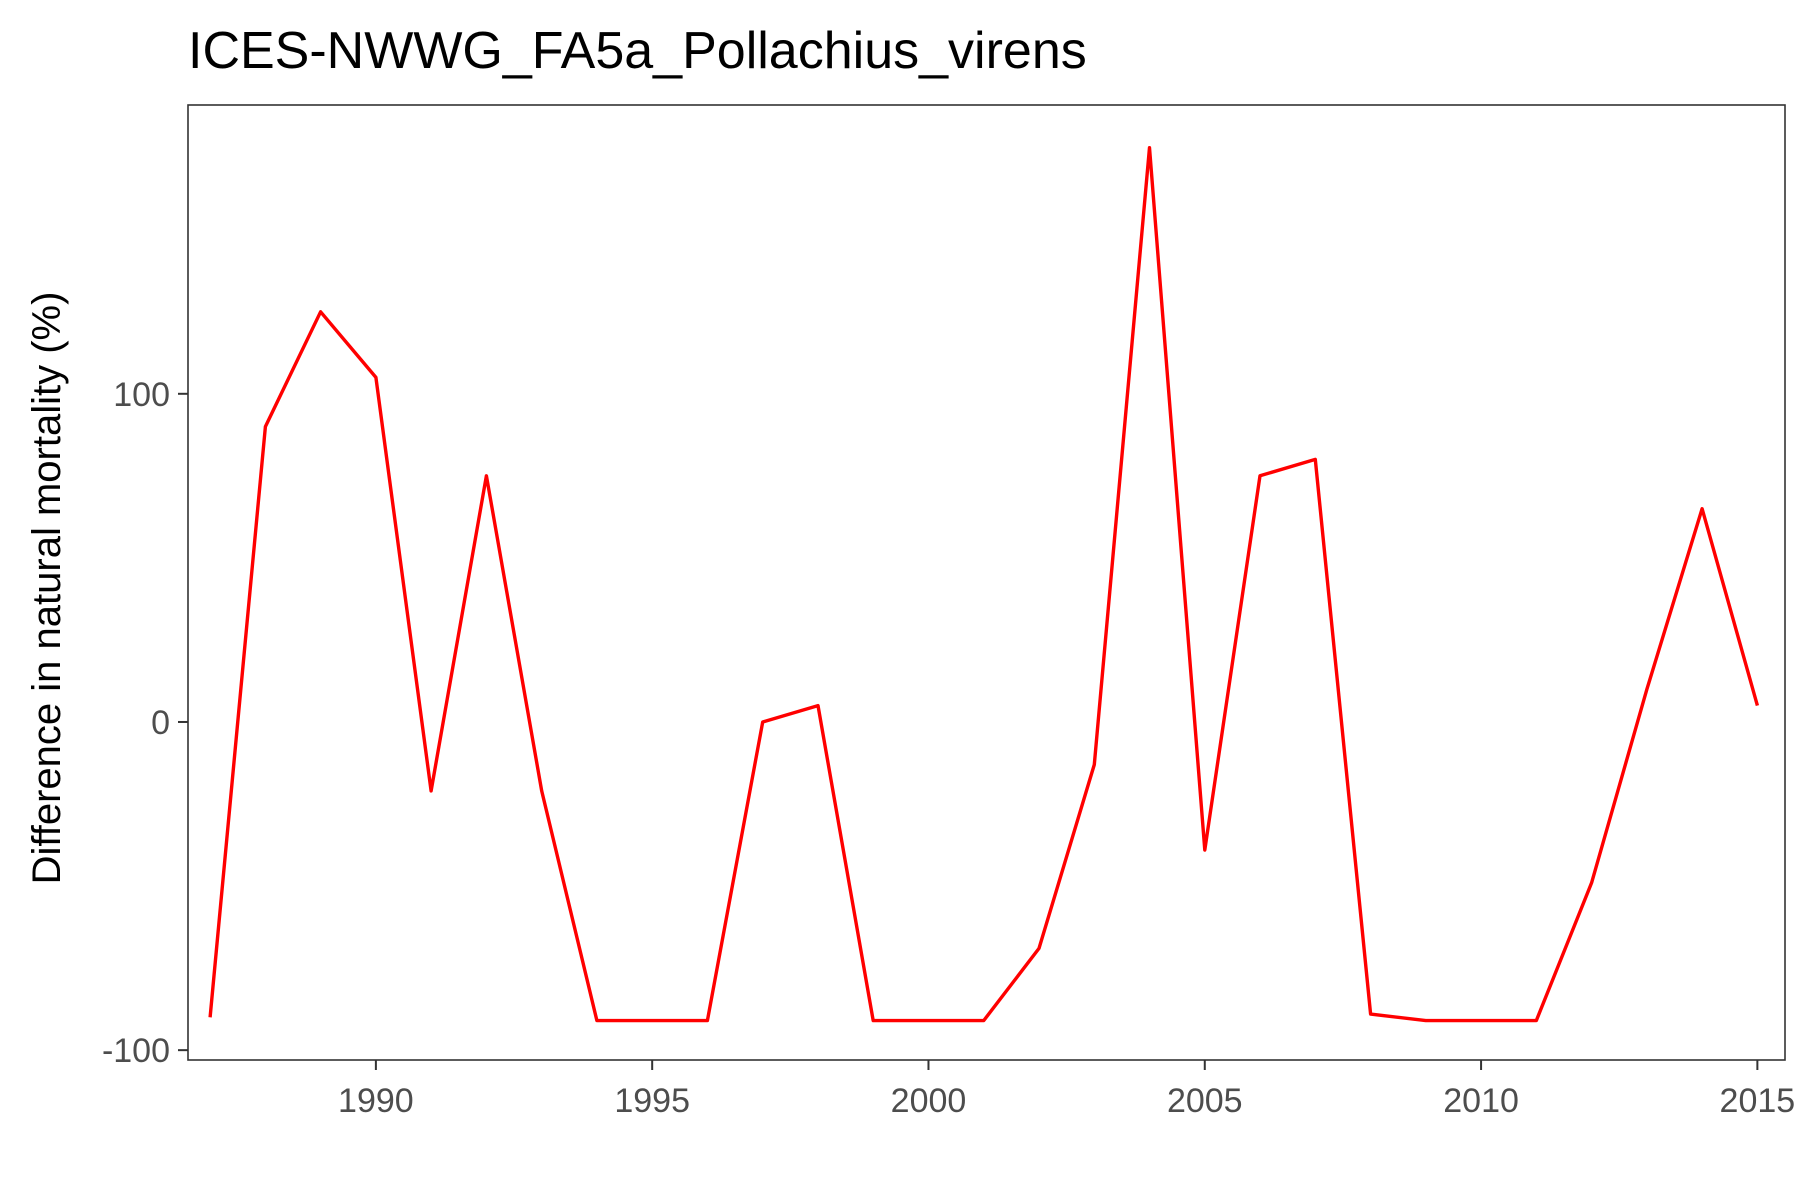 The height and width of the screenshot is (1200, 1800). I want to click on y-tick-label: 100, so click(141, 395).